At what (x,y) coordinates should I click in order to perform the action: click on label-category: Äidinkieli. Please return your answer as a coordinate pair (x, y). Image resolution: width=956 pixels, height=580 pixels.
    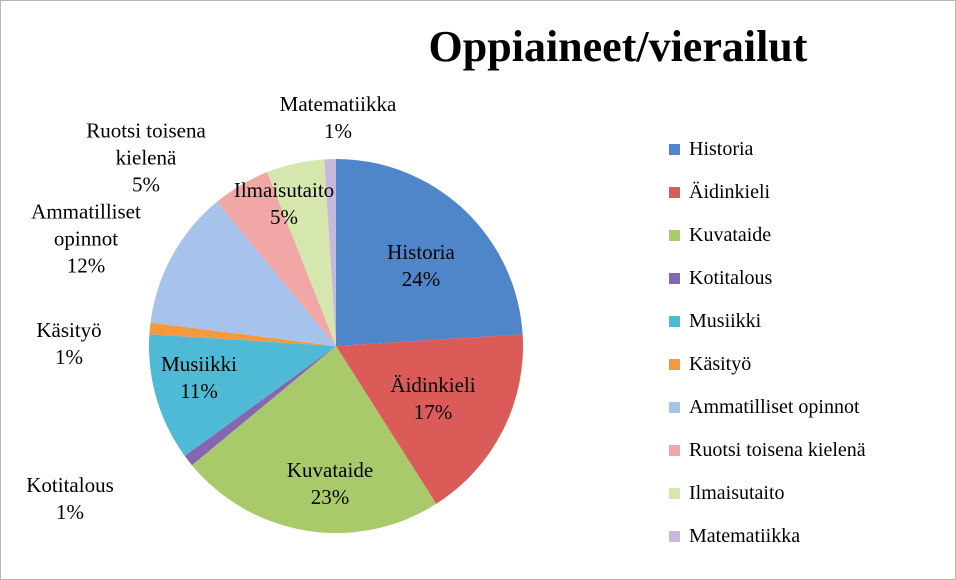
    Looking at the image, I should click on (433, 385).